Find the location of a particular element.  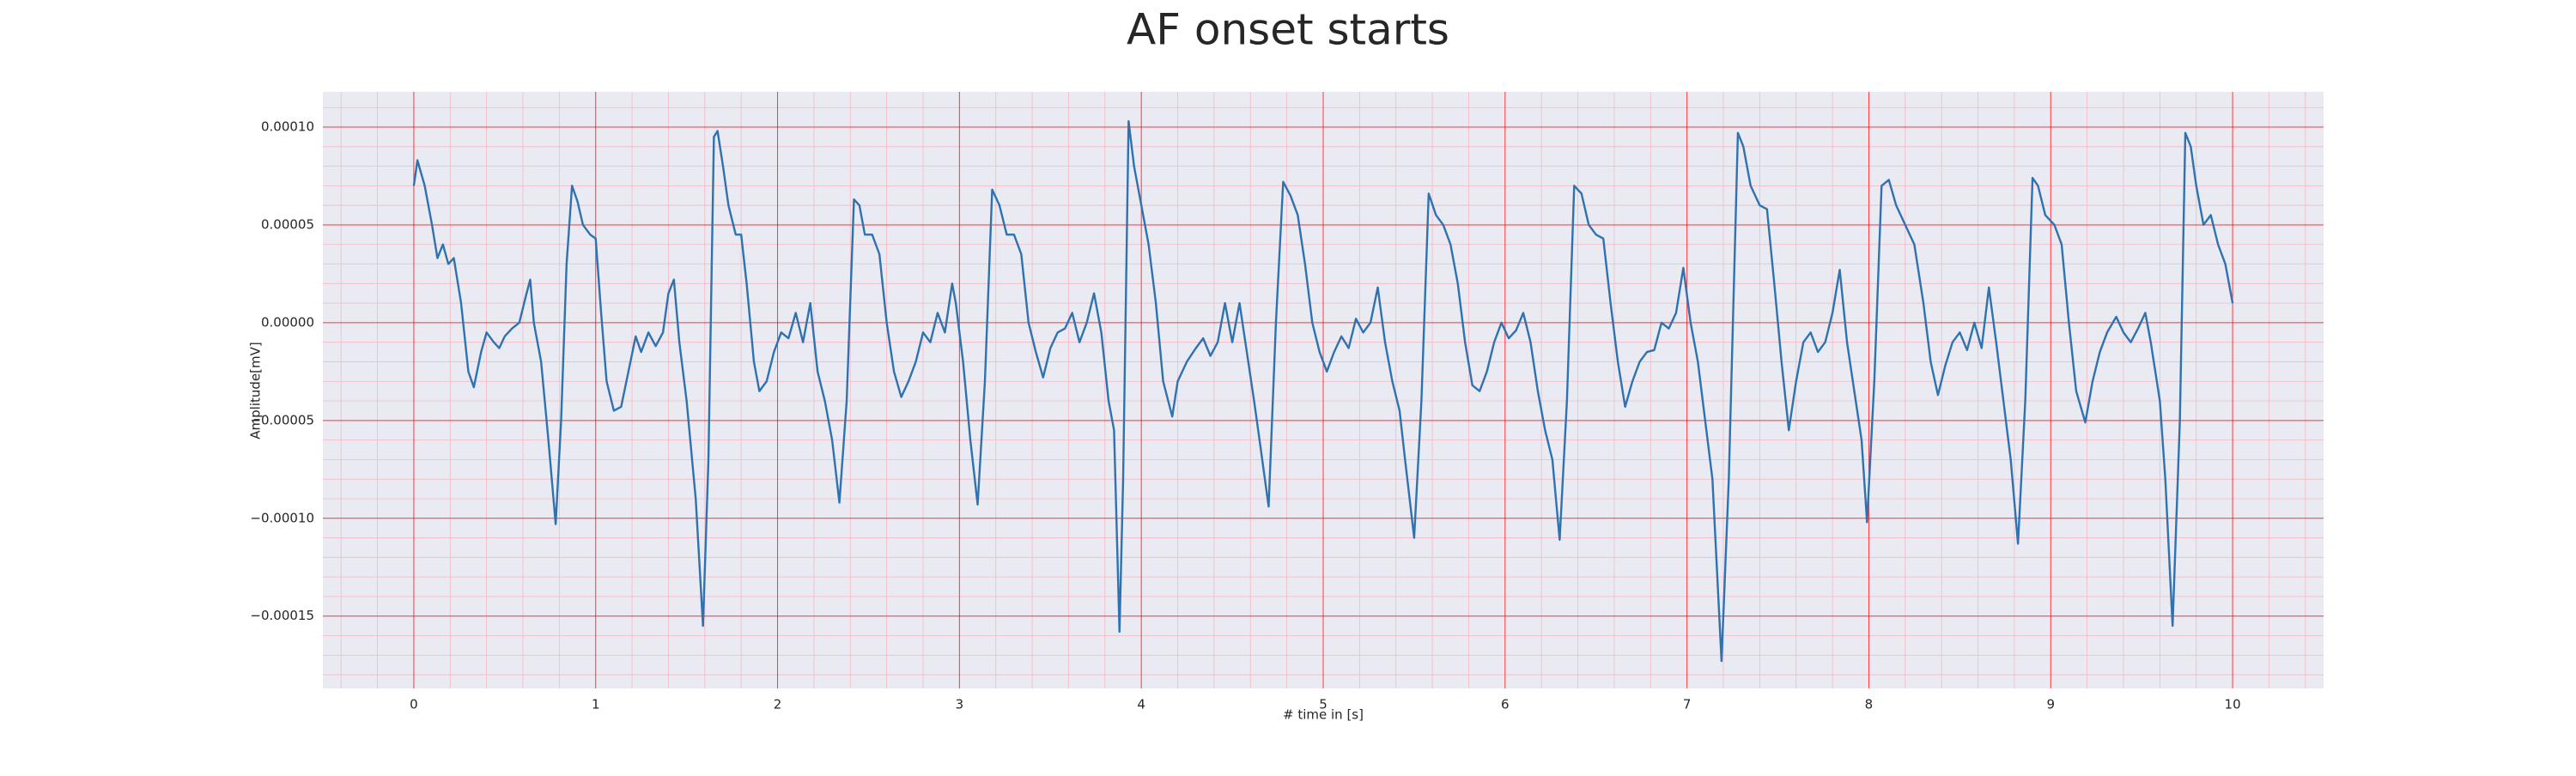

y-axis-label: Amplitude[mV] is located at coordinates (256, 390).